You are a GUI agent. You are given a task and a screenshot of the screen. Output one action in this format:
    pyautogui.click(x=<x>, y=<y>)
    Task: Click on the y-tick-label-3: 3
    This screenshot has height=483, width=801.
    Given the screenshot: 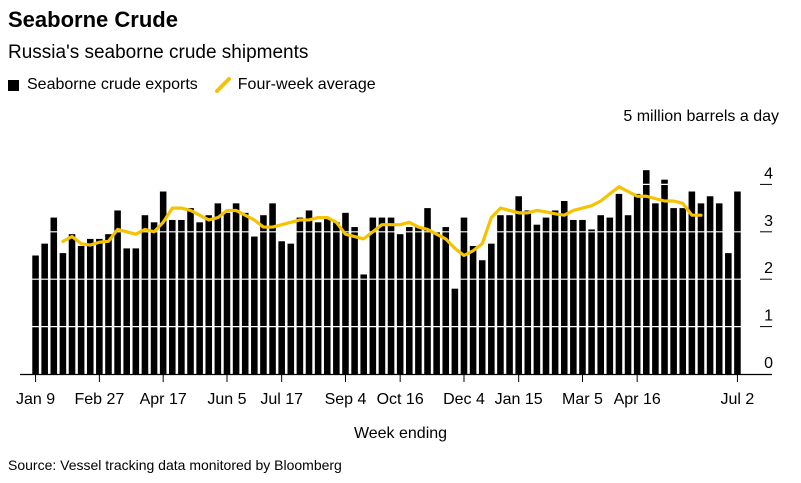 What is the action you would take?
    pyautogui.click(x=768, y=221)
    